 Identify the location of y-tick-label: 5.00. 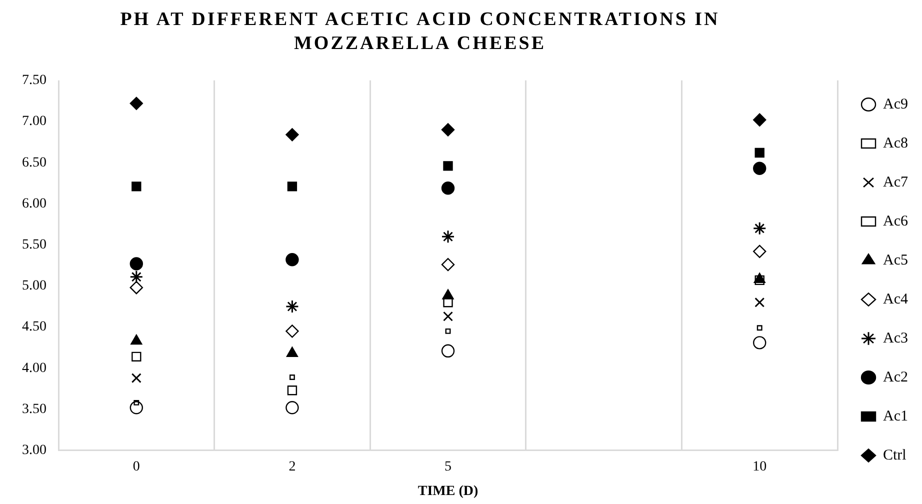
(34, 286).